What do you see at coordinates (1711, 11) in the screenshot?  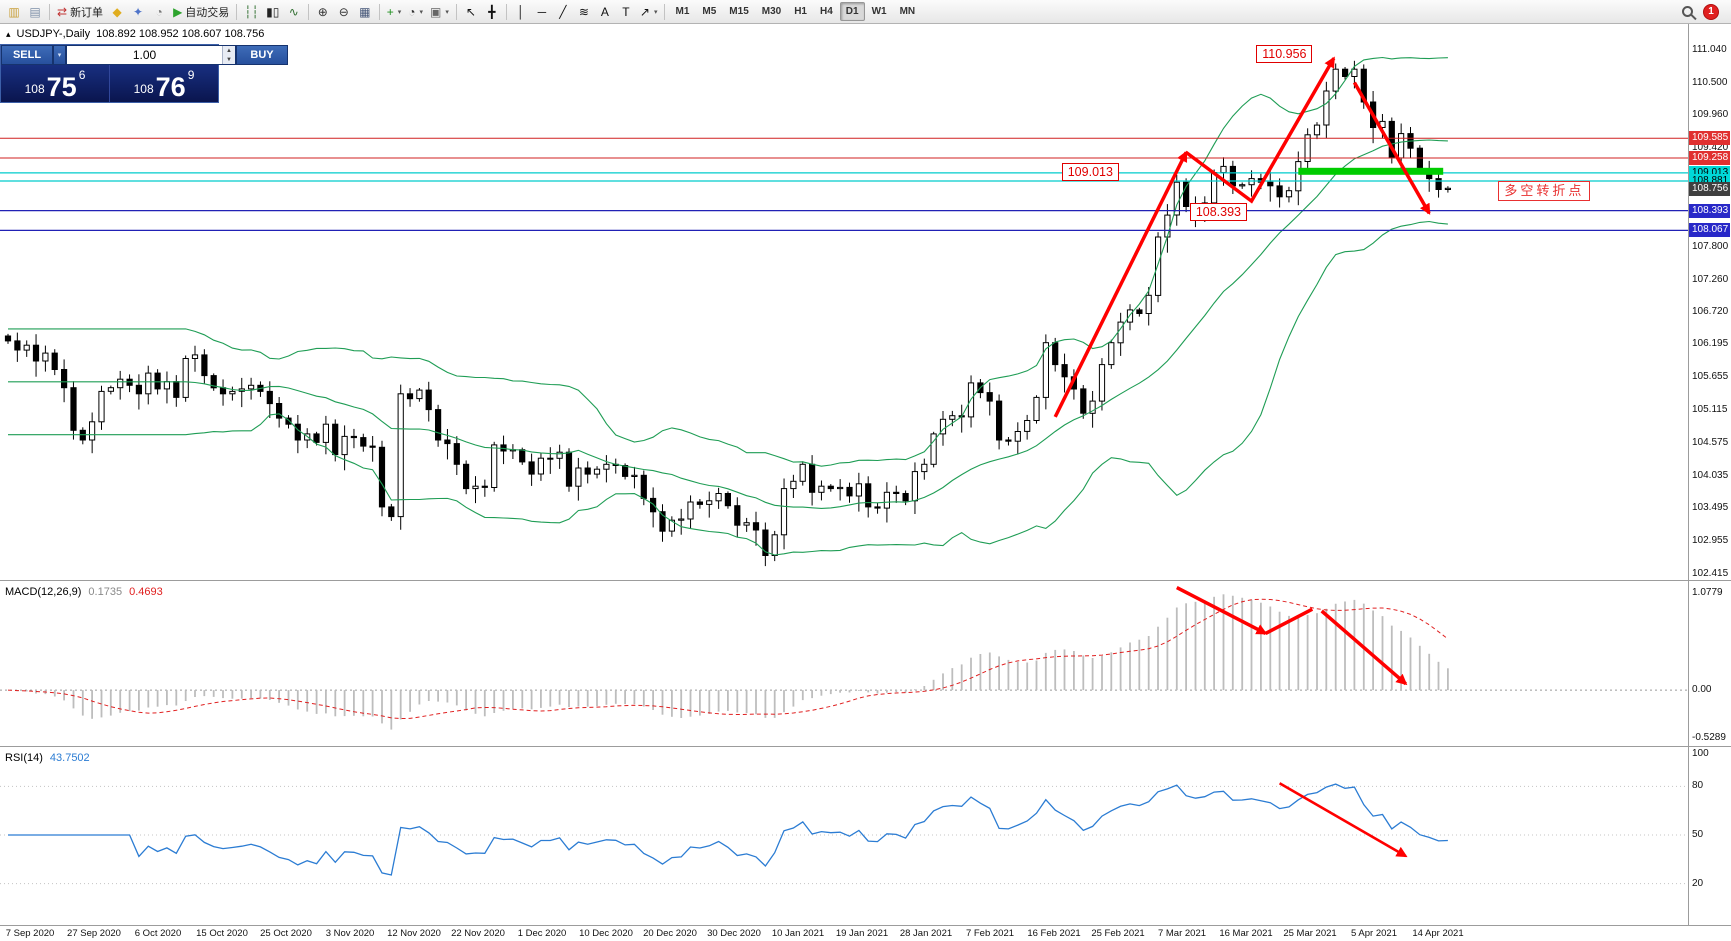 I see `notification-badge: 1` at bounding box center [1711, 11].